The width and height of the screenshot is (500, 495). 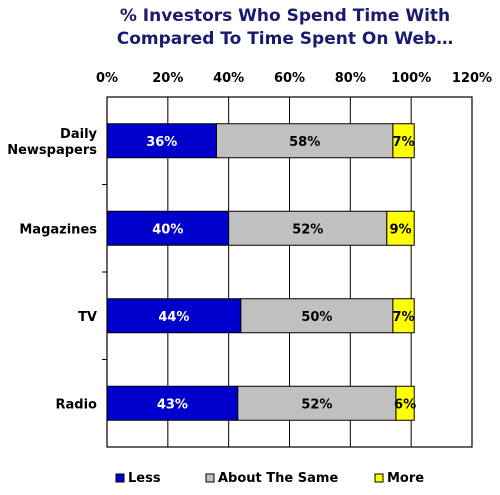 I want to click on category-label: Magazines, so click(x=58, y=229).